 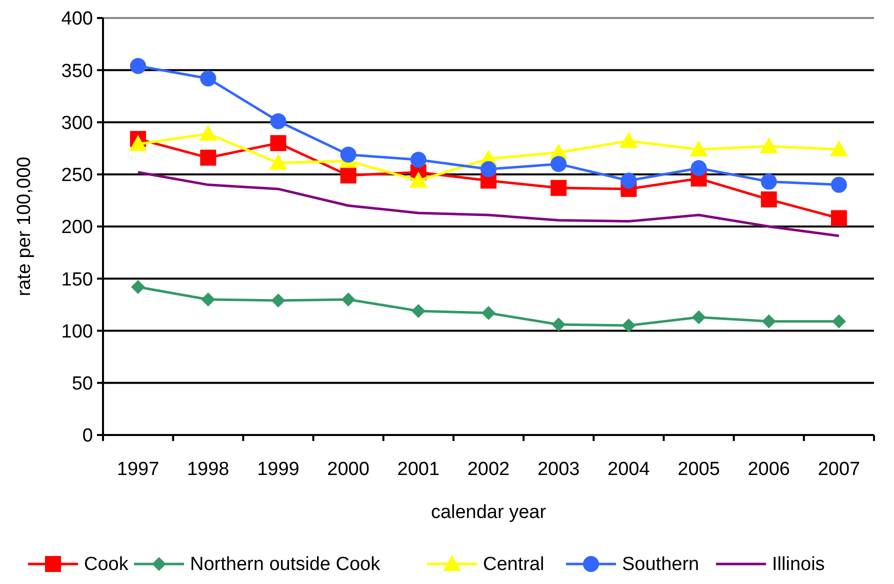 I want to click on x-tick-label: 2006, so click(x=769, y=469).